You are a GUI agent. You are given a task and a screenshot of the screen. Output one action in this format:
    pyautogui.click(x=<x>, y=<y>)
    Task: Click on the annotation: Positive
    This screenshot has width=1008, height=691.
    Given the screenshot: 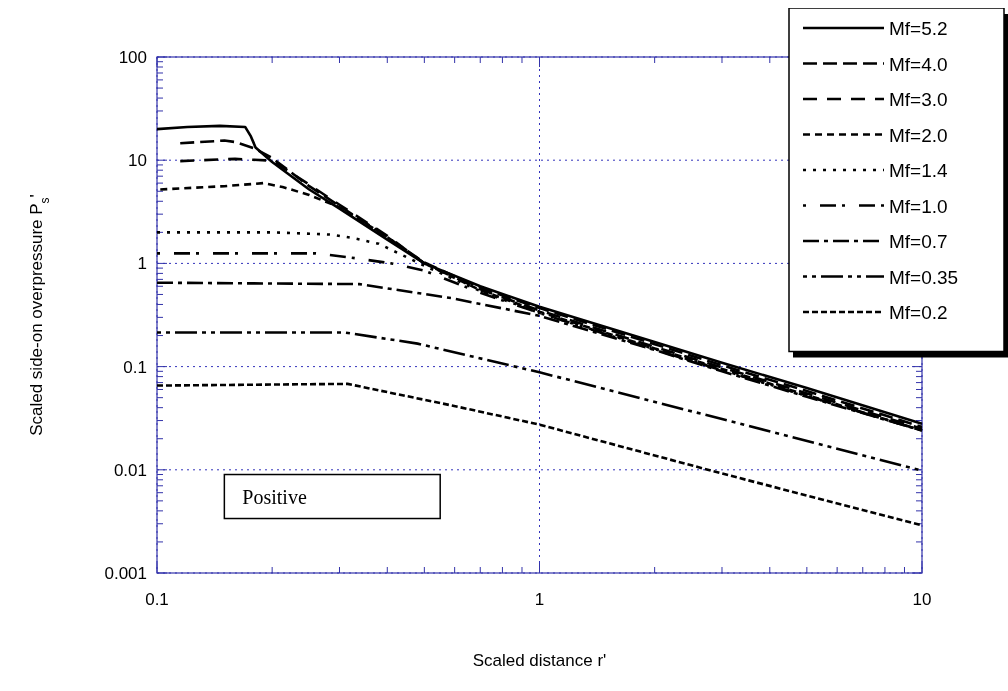 What is the action you would take?
    pyautogui.click(x=274, y=496)
    